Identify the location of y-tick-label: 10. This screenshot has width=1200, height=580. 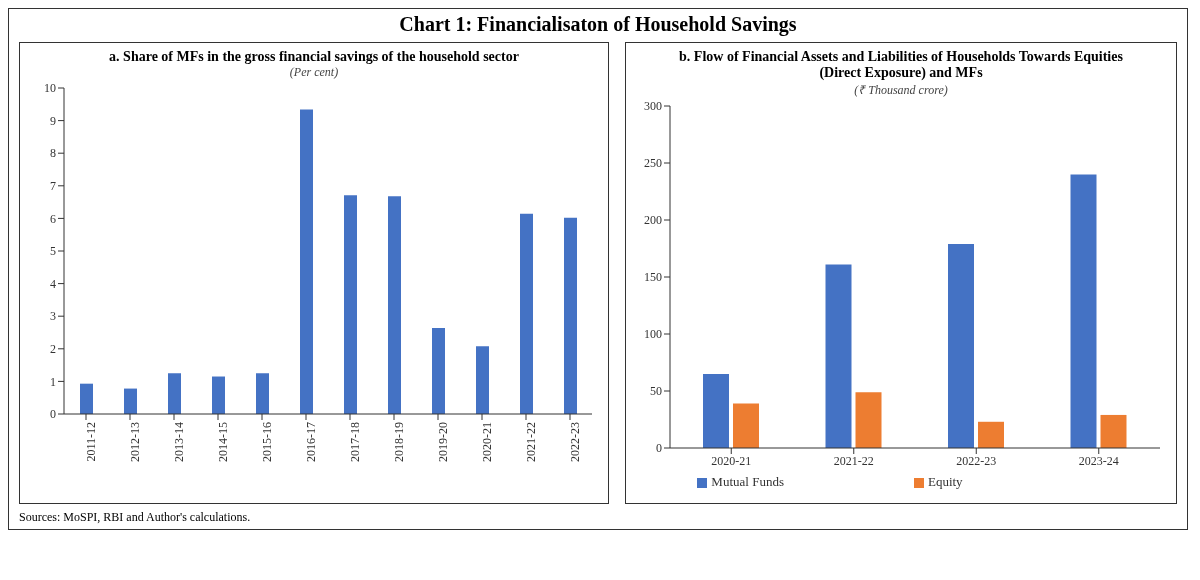
(50, 88).